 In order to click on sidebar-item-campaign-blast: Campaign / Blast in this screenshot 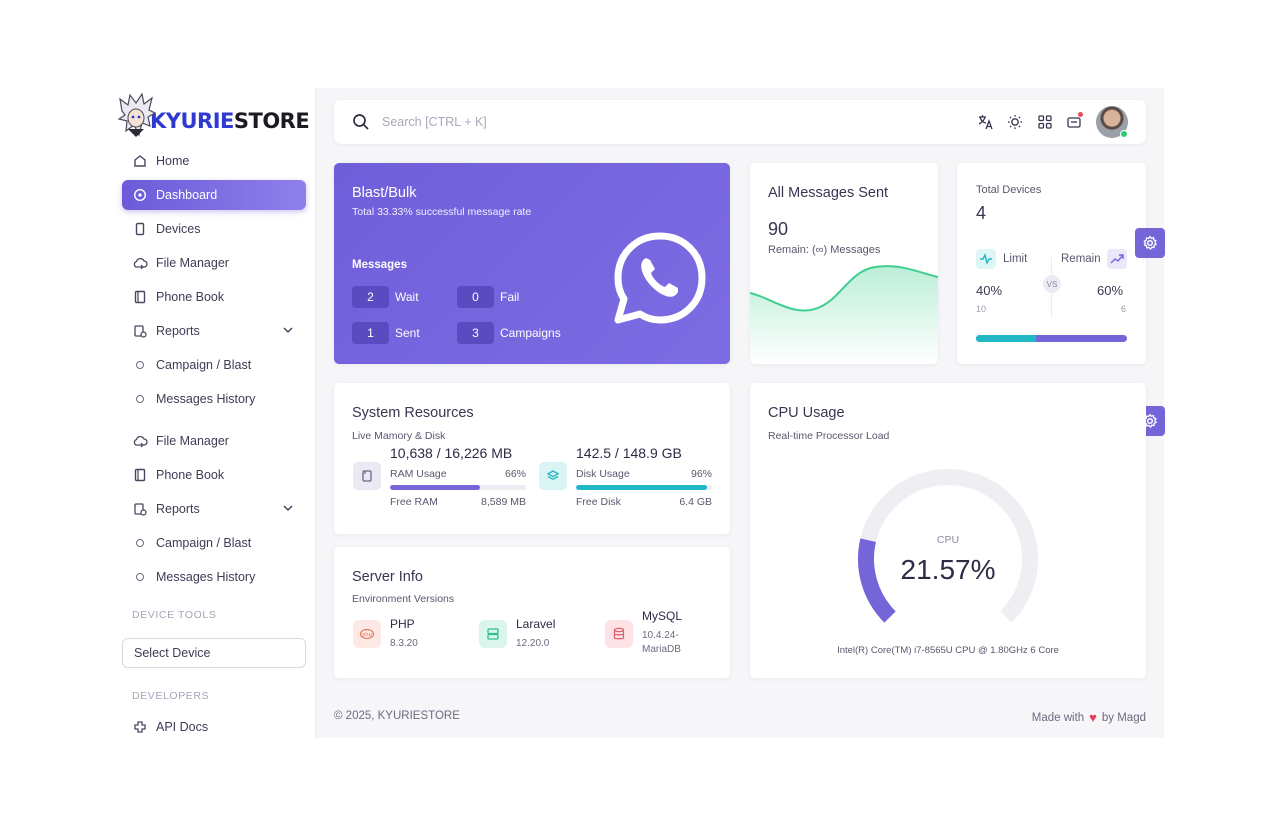, I will do `click(214, 365)`.